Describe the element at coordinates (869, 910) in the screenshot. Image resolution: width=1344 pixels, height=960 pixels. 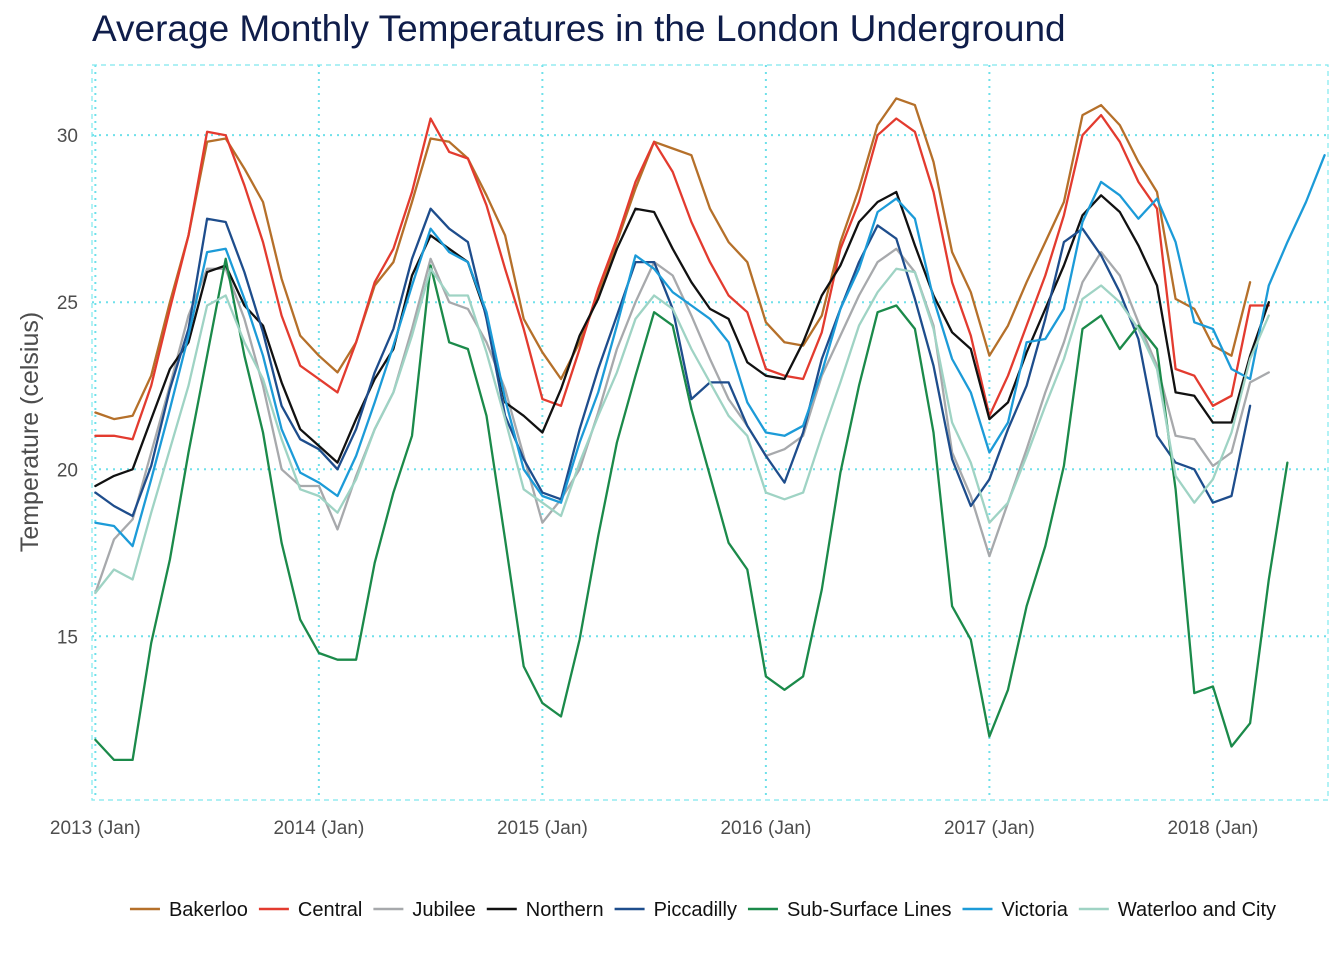
I see `legend-label: Sub-Surface Lines` at that location.